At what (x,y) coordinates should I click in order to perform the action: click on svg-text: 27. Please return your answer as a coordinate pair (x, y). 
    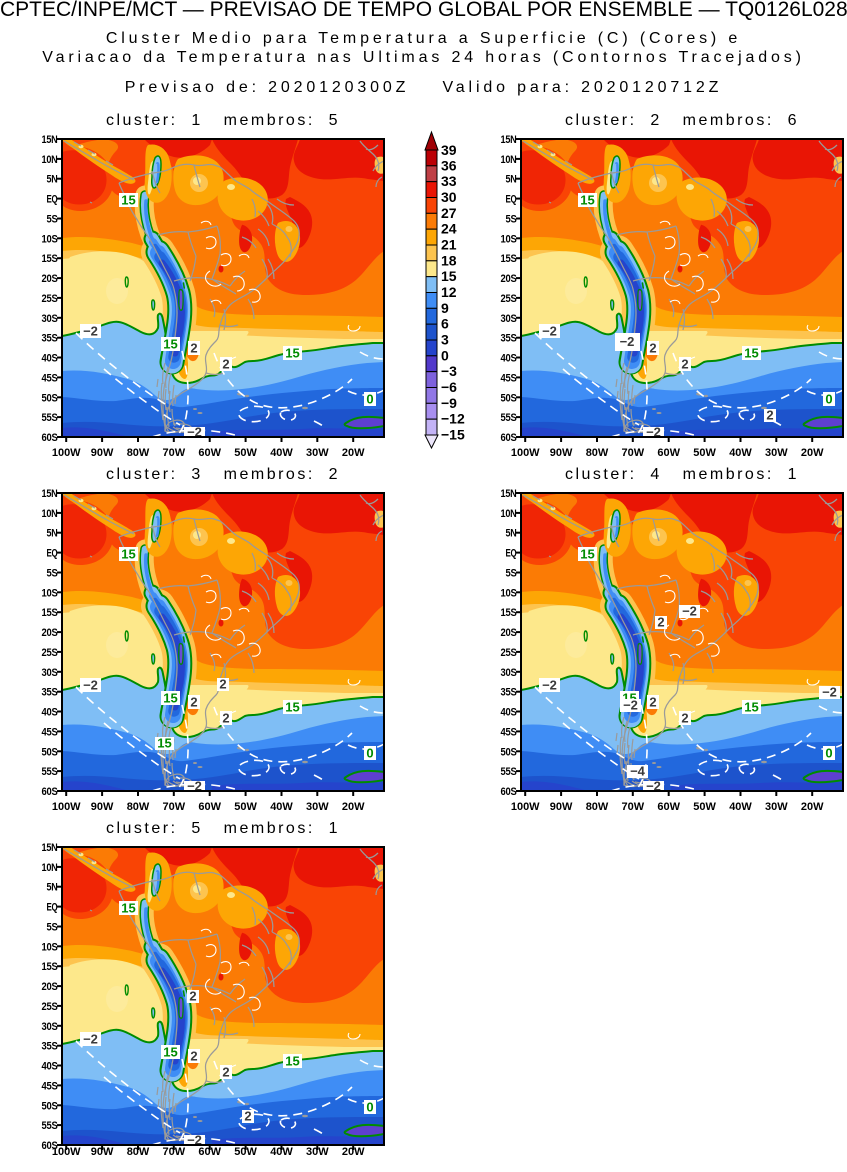
    Looking at the image, I should click on (449, 213).